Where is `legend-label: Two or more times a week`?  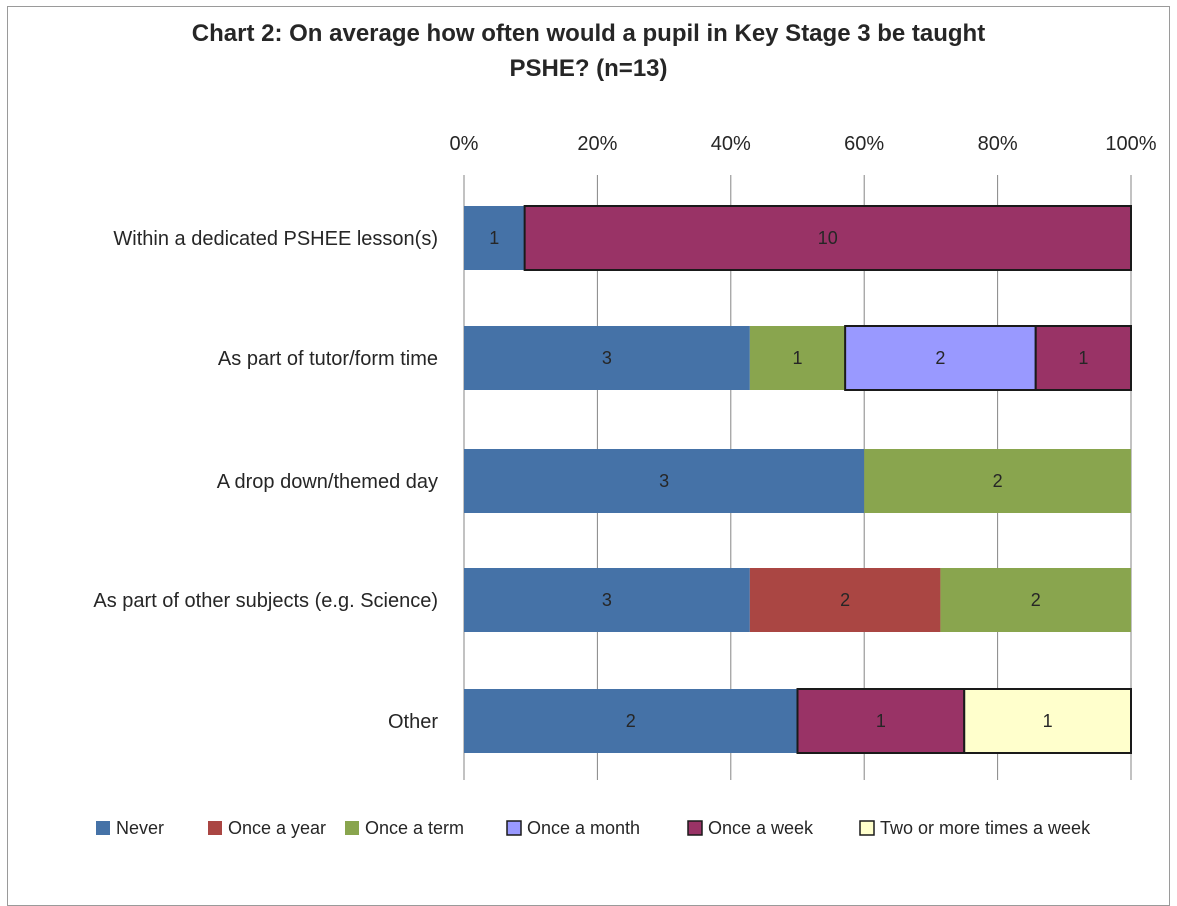
legend-label: Two or more times a week is located at coordinates (985, 828).